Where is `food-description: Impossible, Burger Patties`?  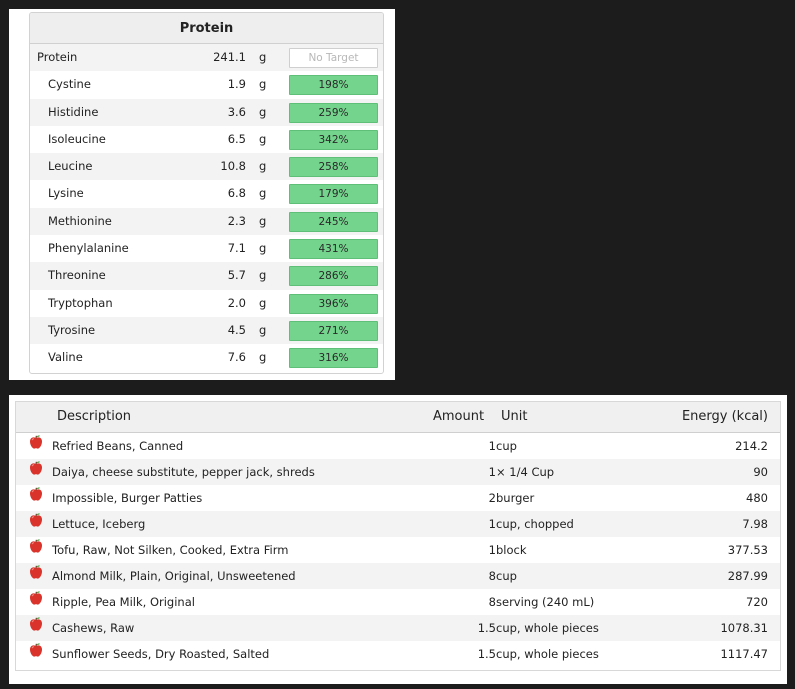 food-description: Impossible, Burger Patties is located at coordinates (127, 498).